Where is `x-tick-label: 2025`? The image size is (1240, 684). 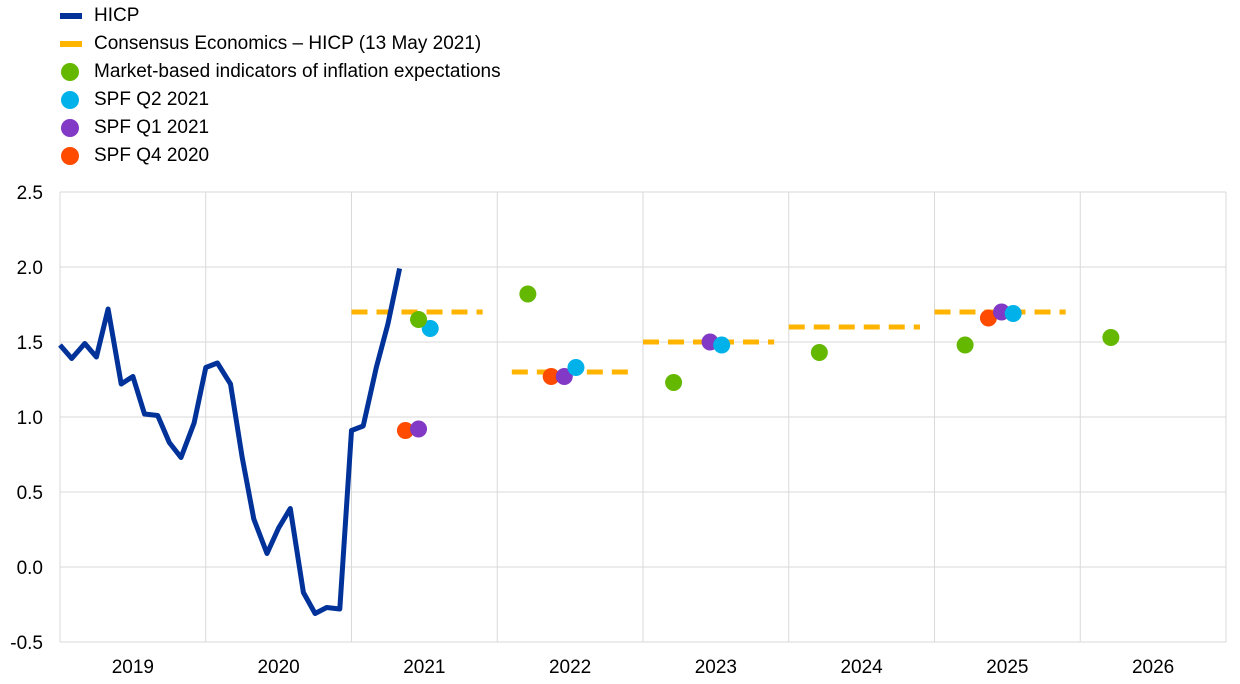 x-tick-label: 2025 is located at coordinates (1007, 667).